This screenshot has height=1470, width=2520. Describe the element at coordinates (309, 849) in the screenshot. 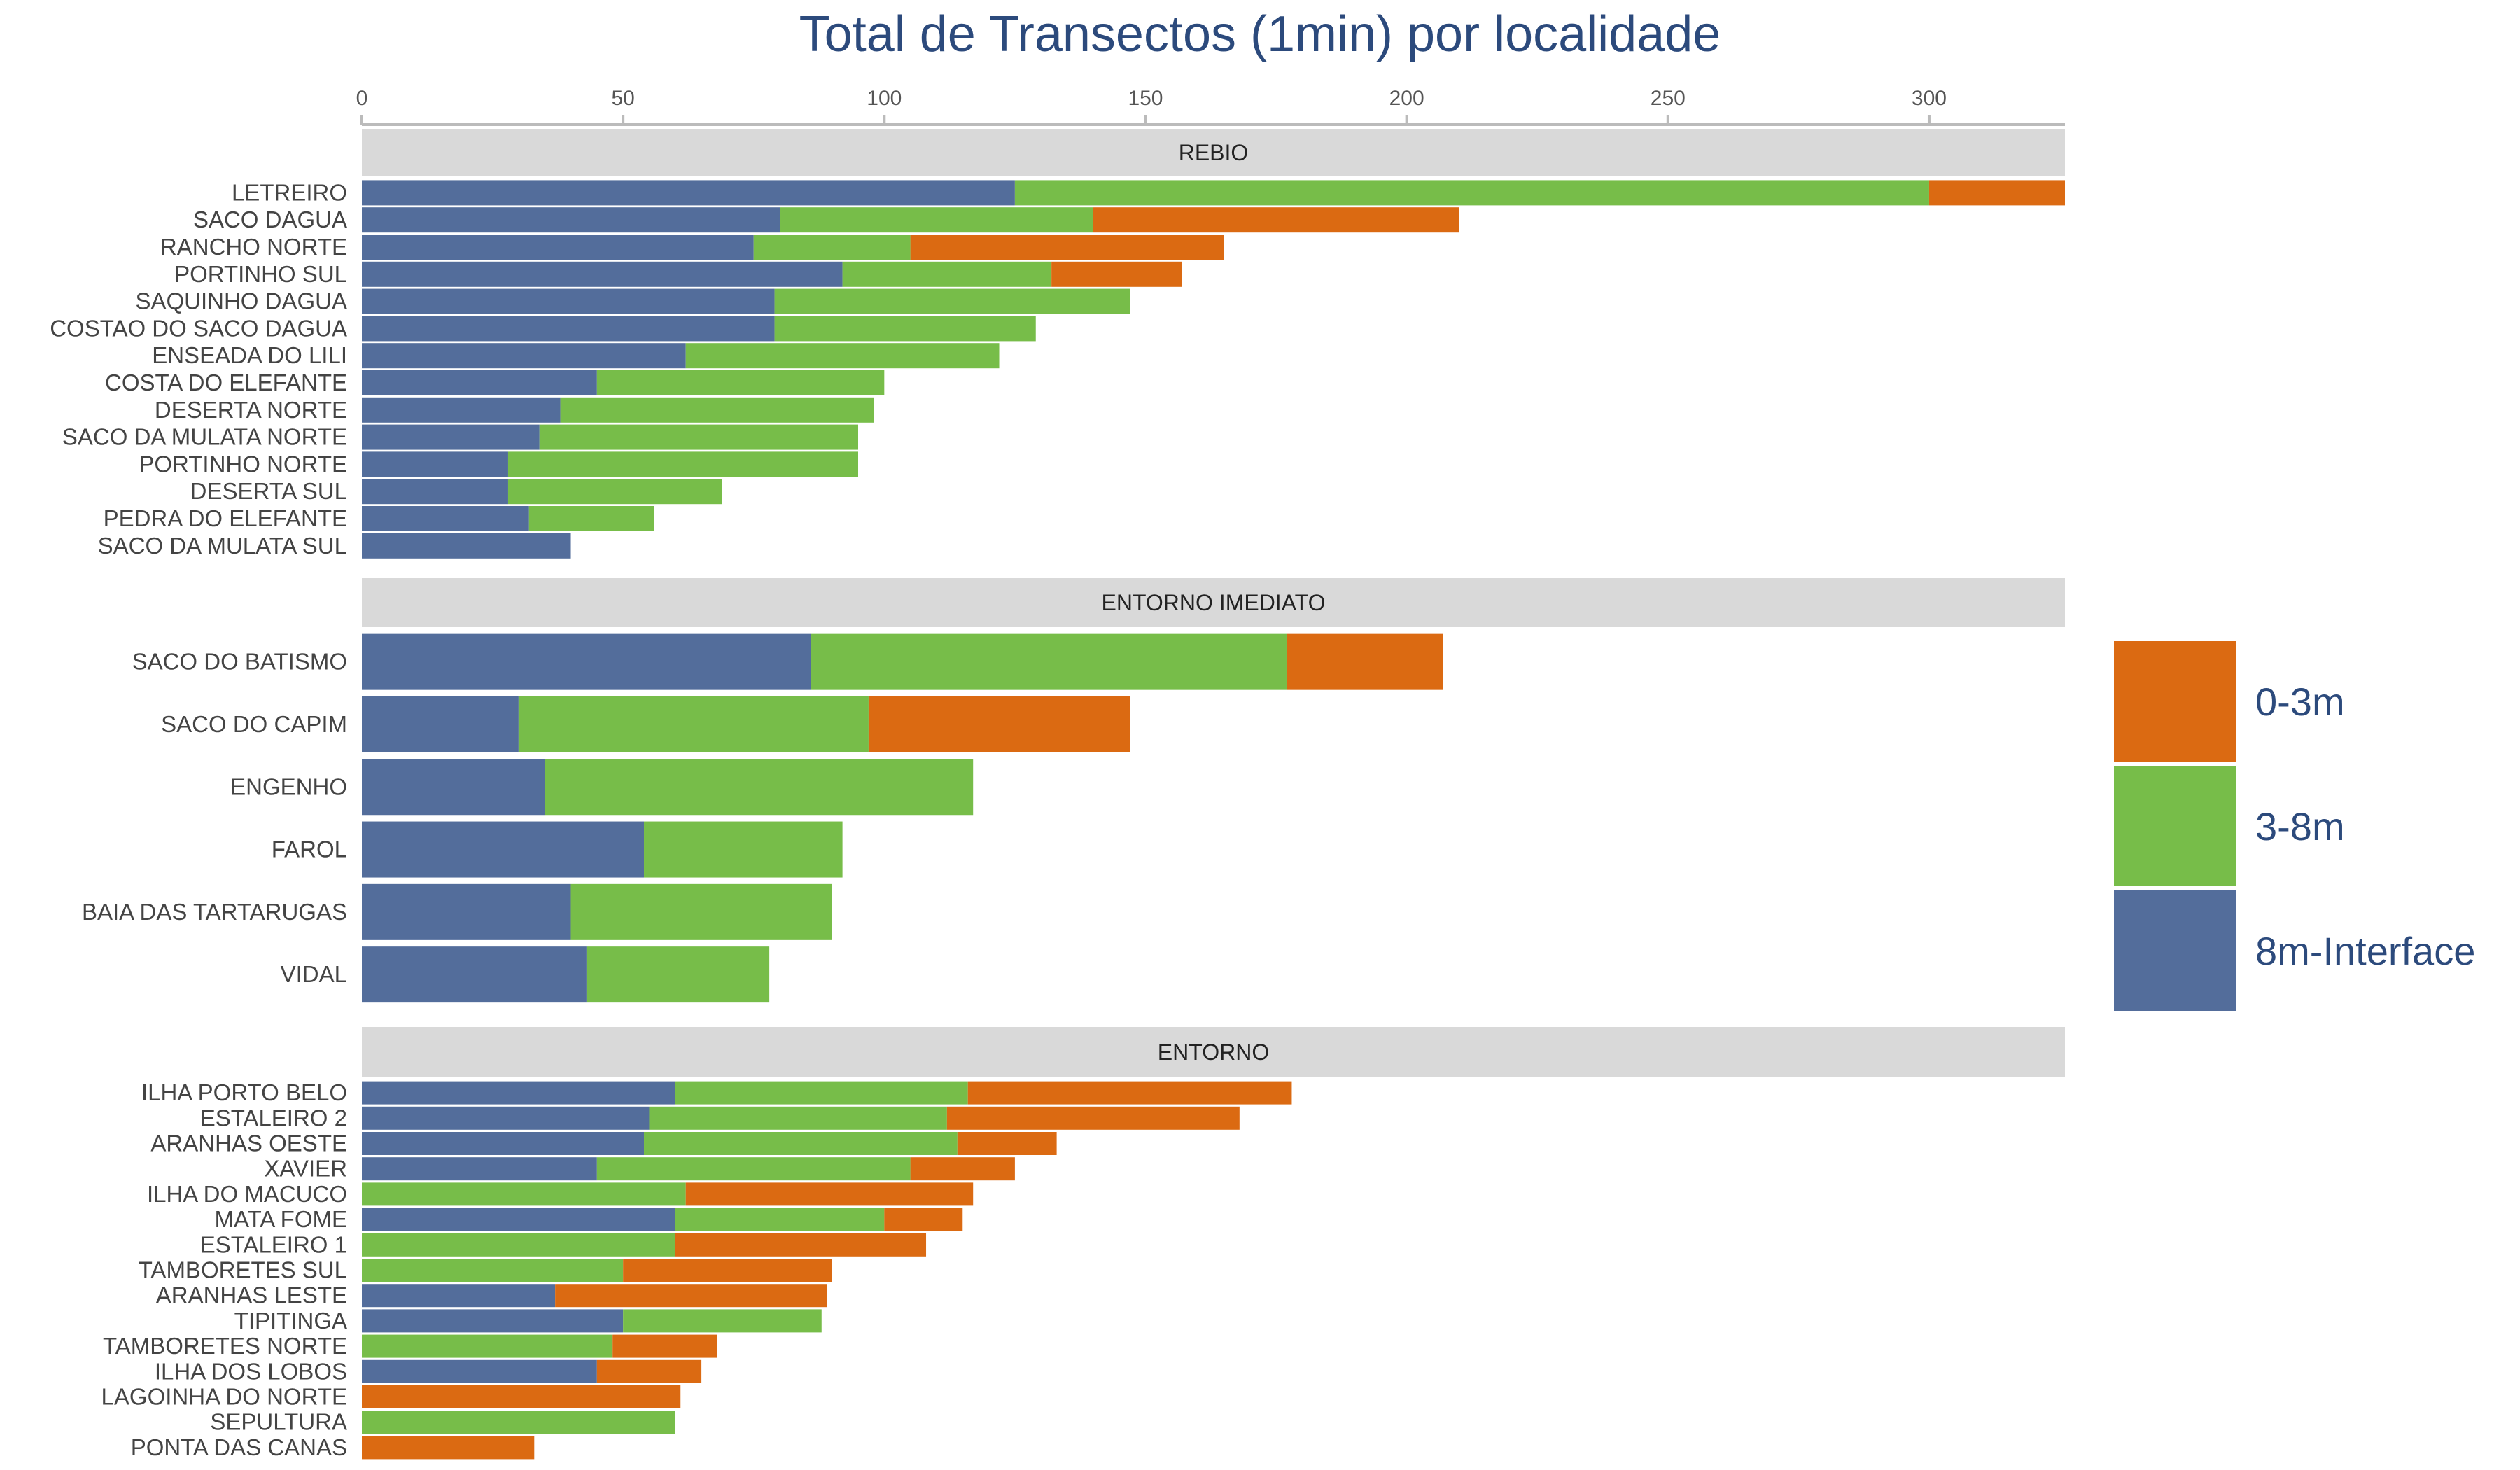

I see `category-label: FAROL` at that location.